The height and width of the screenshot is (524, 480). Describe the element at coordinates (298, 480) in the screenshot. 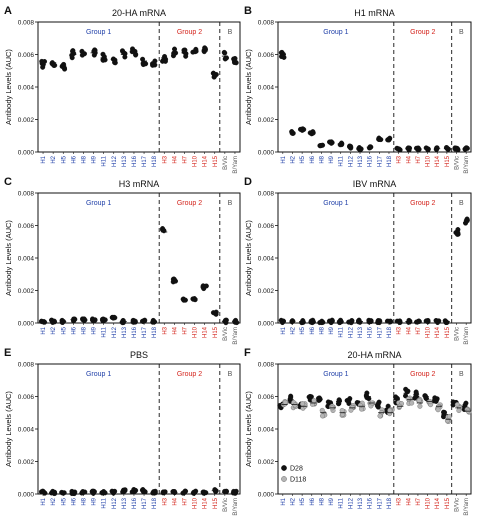

I see `legend-label: D118` at that location.